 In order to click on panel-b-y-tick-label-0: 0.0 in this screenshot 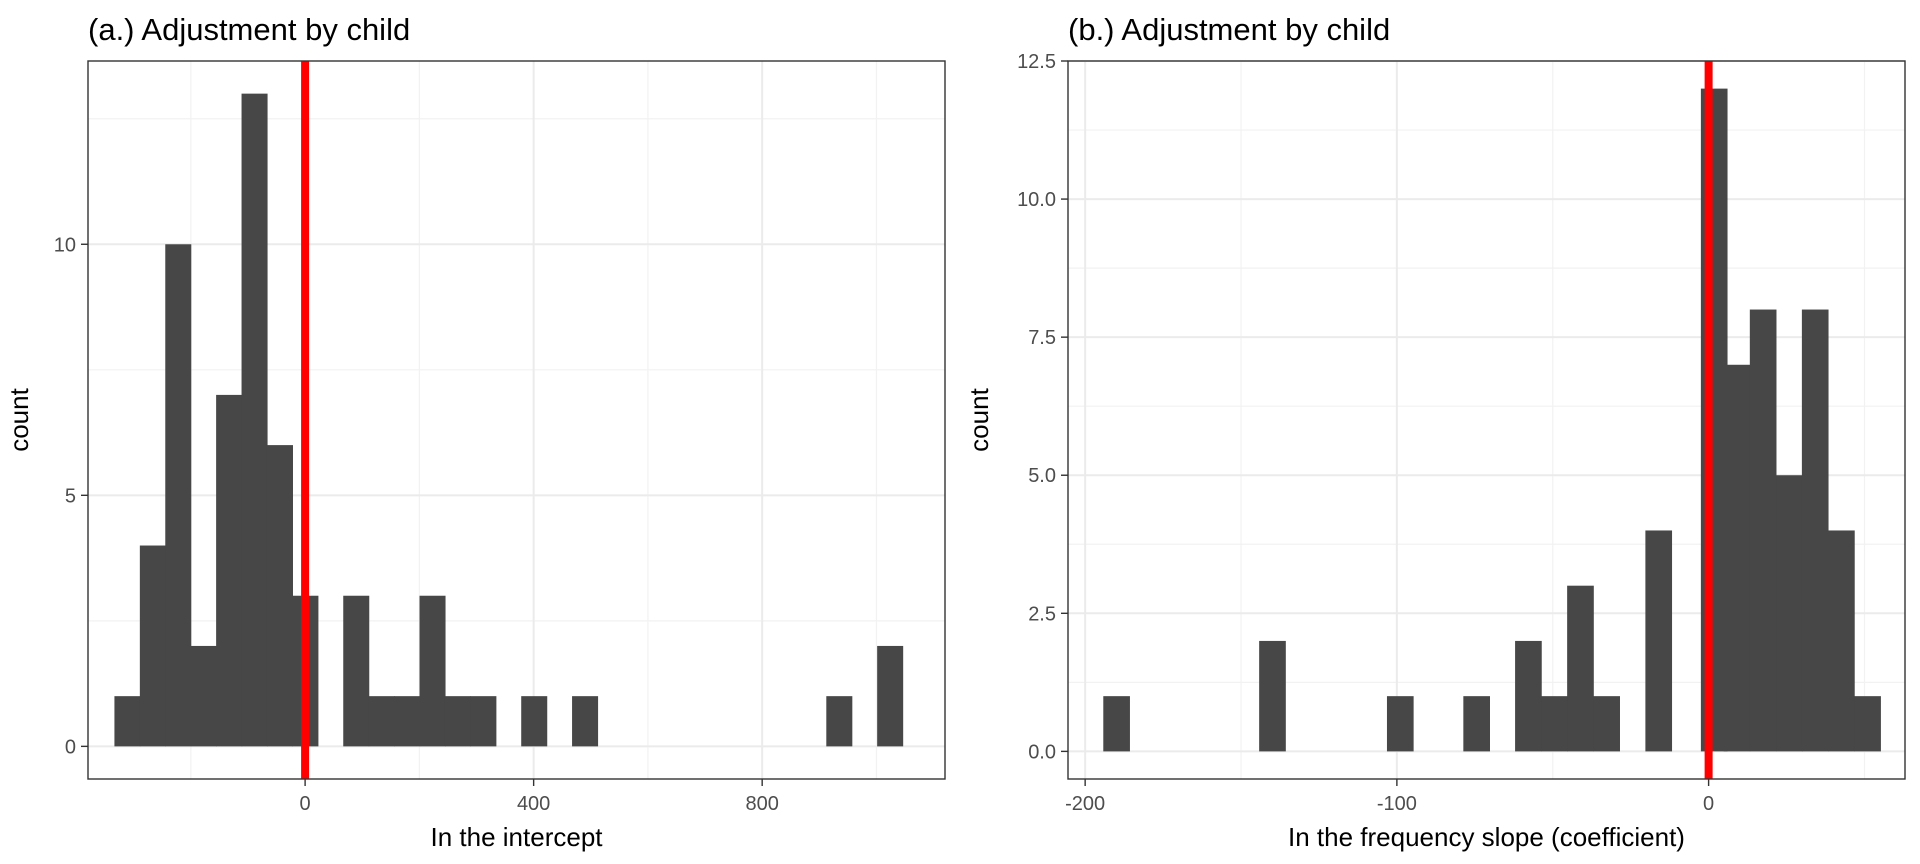, I will do `click(1042, 752)`.